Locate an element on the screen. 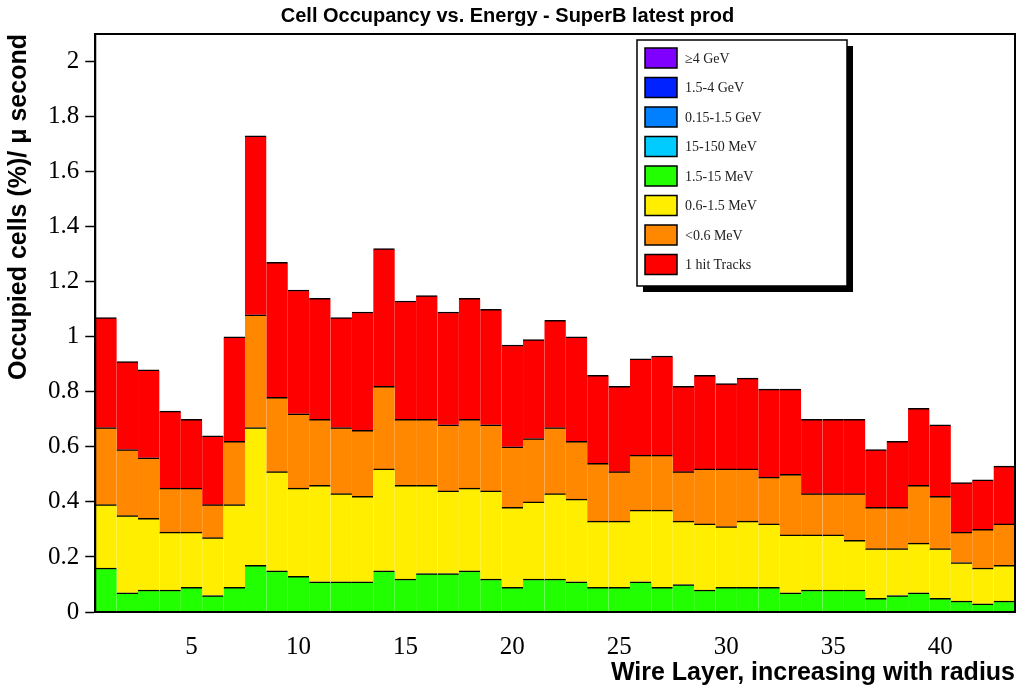  x-tick-label: 35 is located at coordinates (833, 645).